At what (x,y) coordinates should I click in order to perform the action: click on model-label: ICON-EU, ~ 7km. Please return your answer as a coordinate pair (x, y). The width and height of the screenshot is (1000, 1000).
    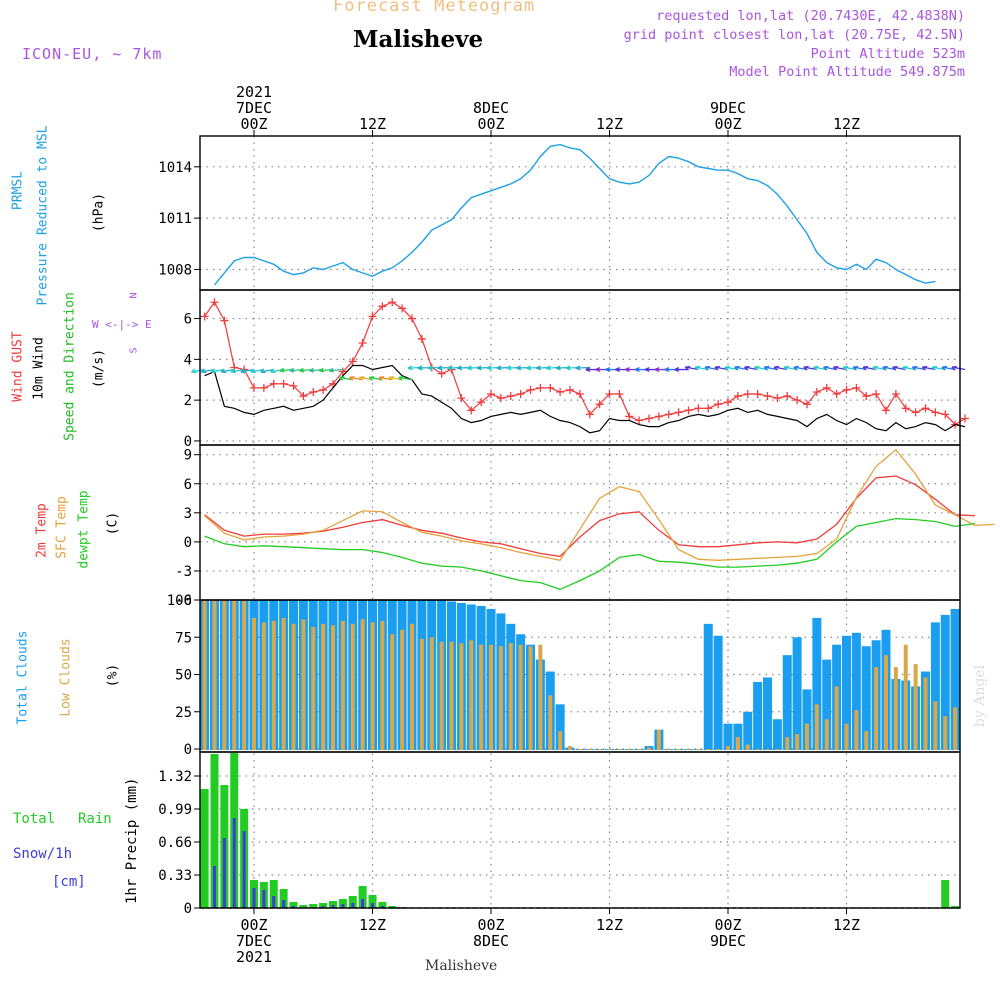
    Looking at the image, I should click on (92, 54).